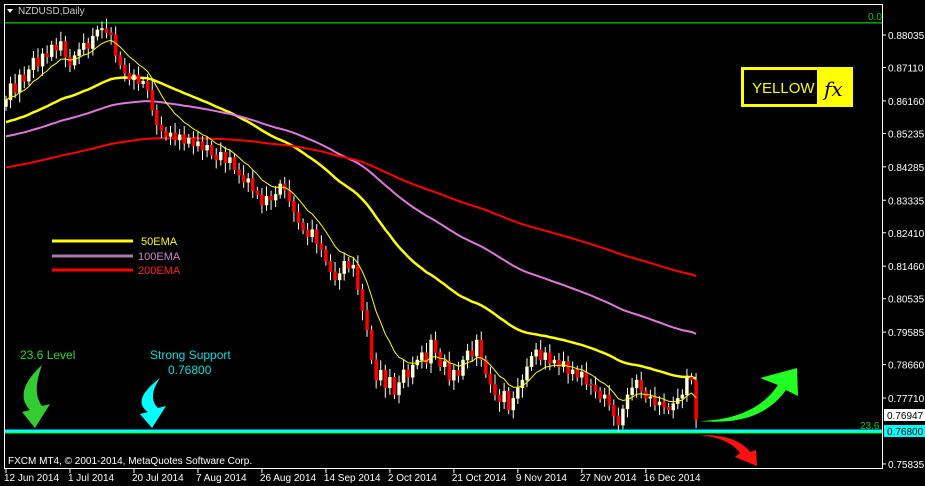 Image resolution: width=925 pixels, height=486 pixels. What do you see at coordinates (159, 257) in the screenshot?
I see `legend-100ema: 100EMA` at bounding box center [159, 257].